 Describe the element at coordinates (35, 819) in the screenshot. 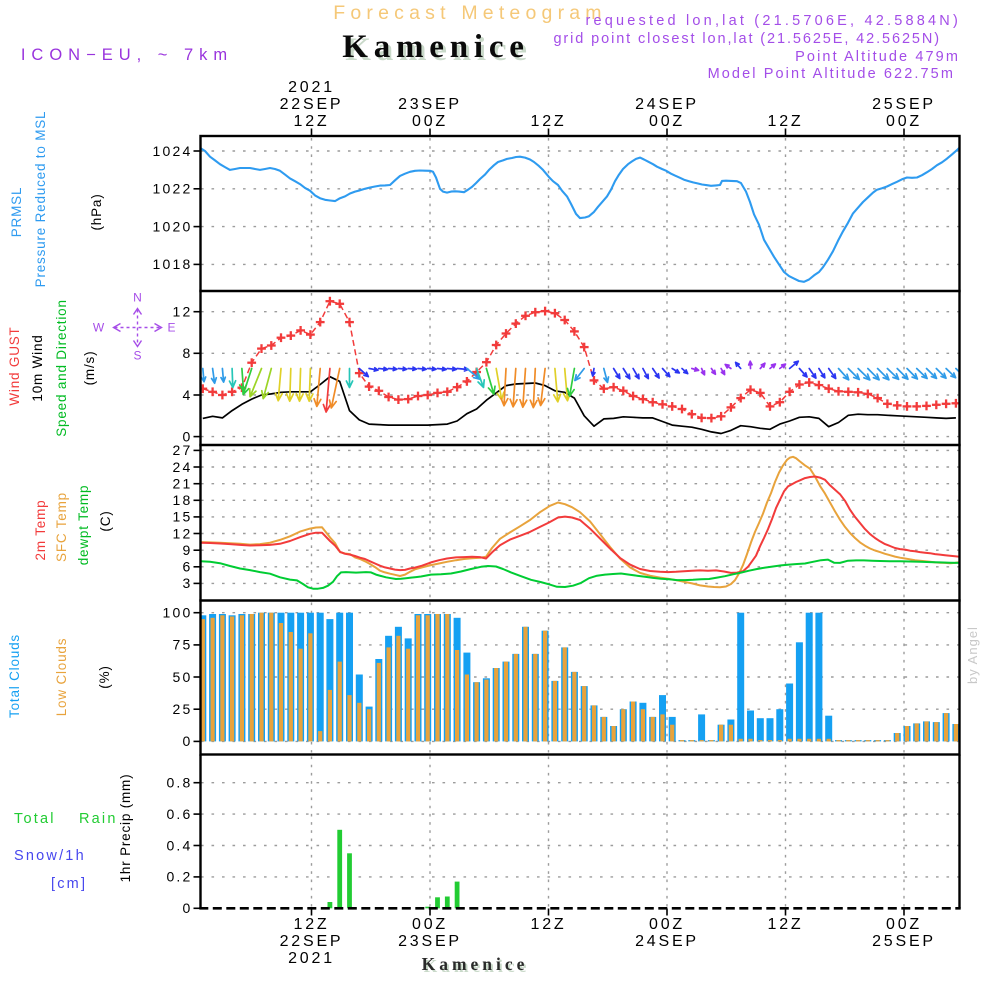

I see `svg-text: Total` at that location.